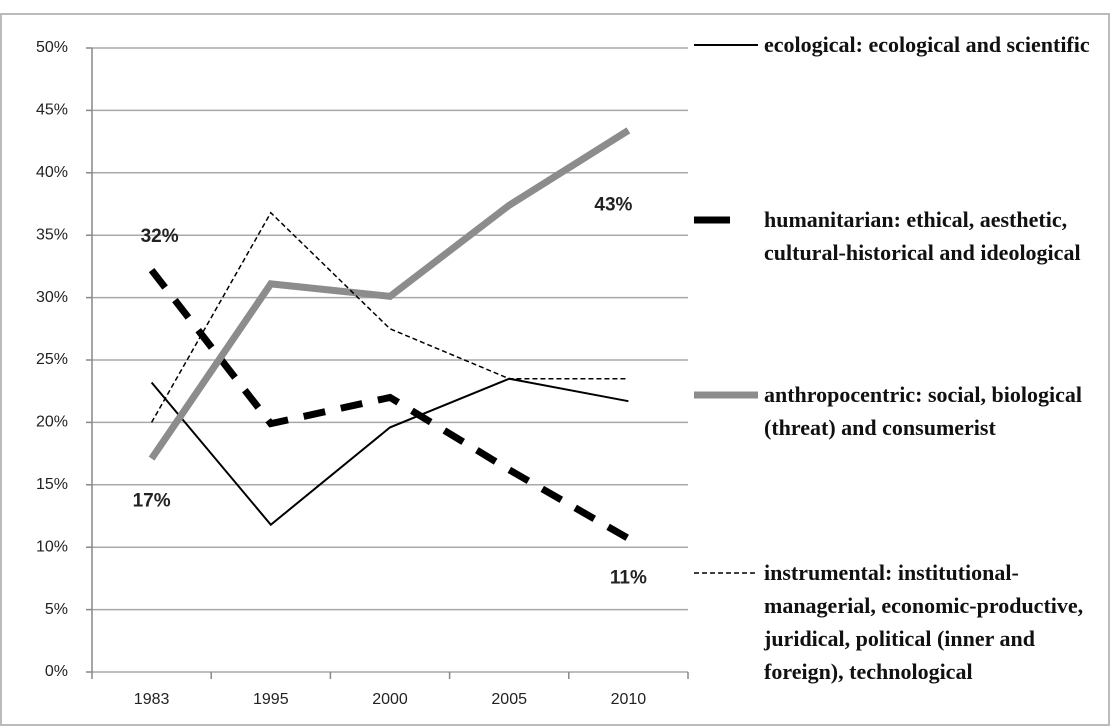 The image size is (1110, 726). Describe the element at coordinates (152, 699) in the screenshot. I see `x-tick-label: 1983` at that location.